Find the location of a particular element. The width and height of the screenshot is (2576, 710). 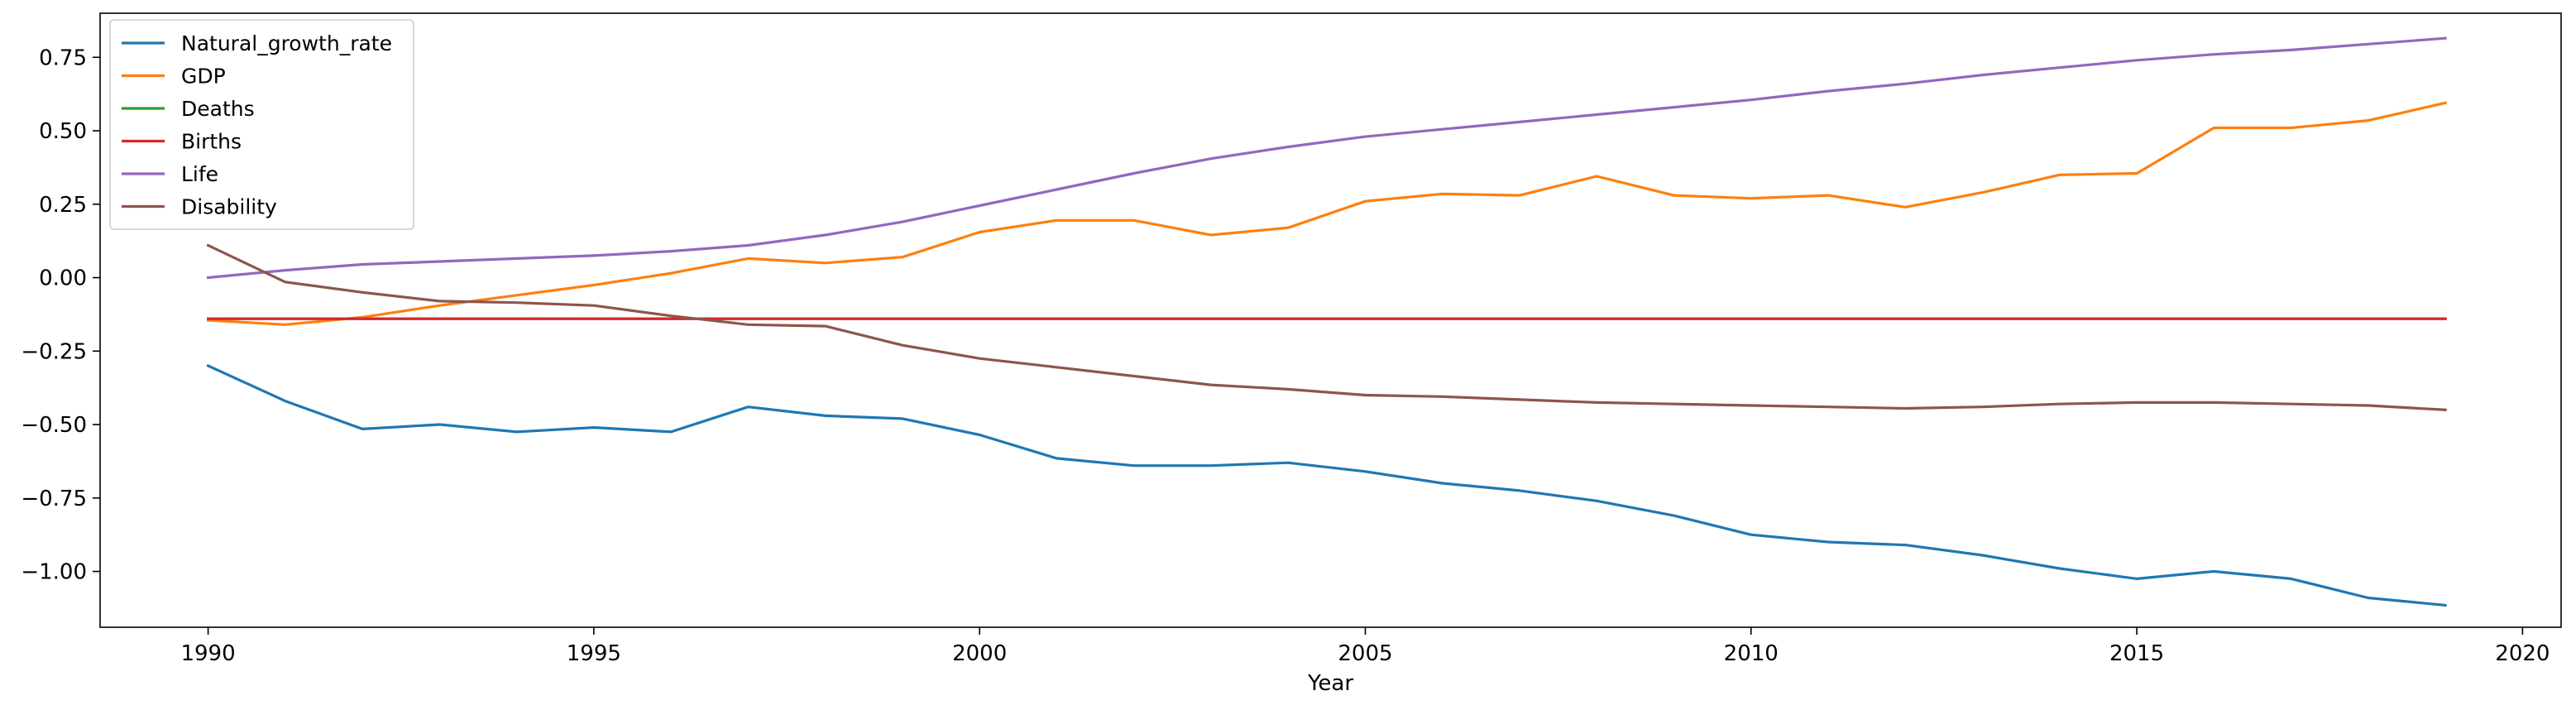

y-tick-label: 0.50 is located at coordinates (63, 131).